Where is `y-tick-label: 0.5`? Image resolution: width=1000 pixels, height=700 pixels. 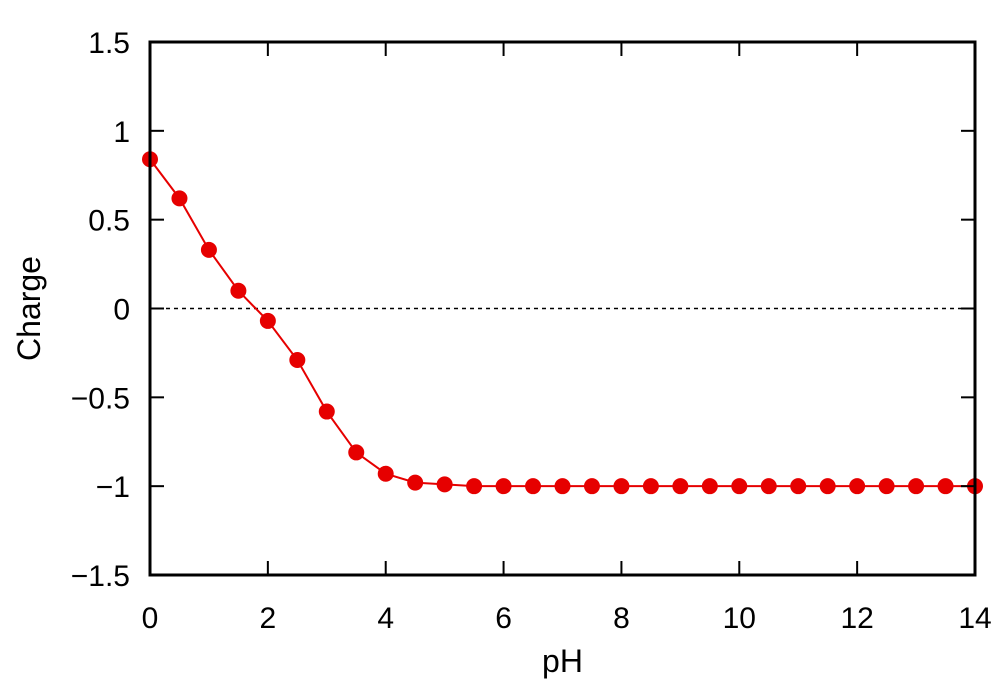
y-tick-label: 0.5 is located at coordinates (109, 221).